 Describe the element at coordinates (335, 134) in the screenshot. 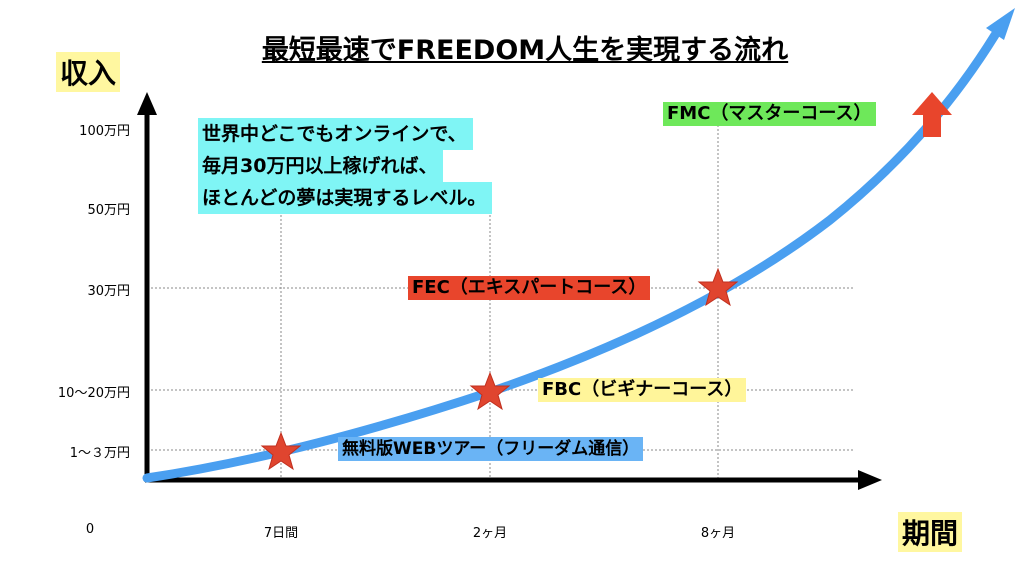

I see `note-line: 世界中どこでもオンラインで、` at that location.